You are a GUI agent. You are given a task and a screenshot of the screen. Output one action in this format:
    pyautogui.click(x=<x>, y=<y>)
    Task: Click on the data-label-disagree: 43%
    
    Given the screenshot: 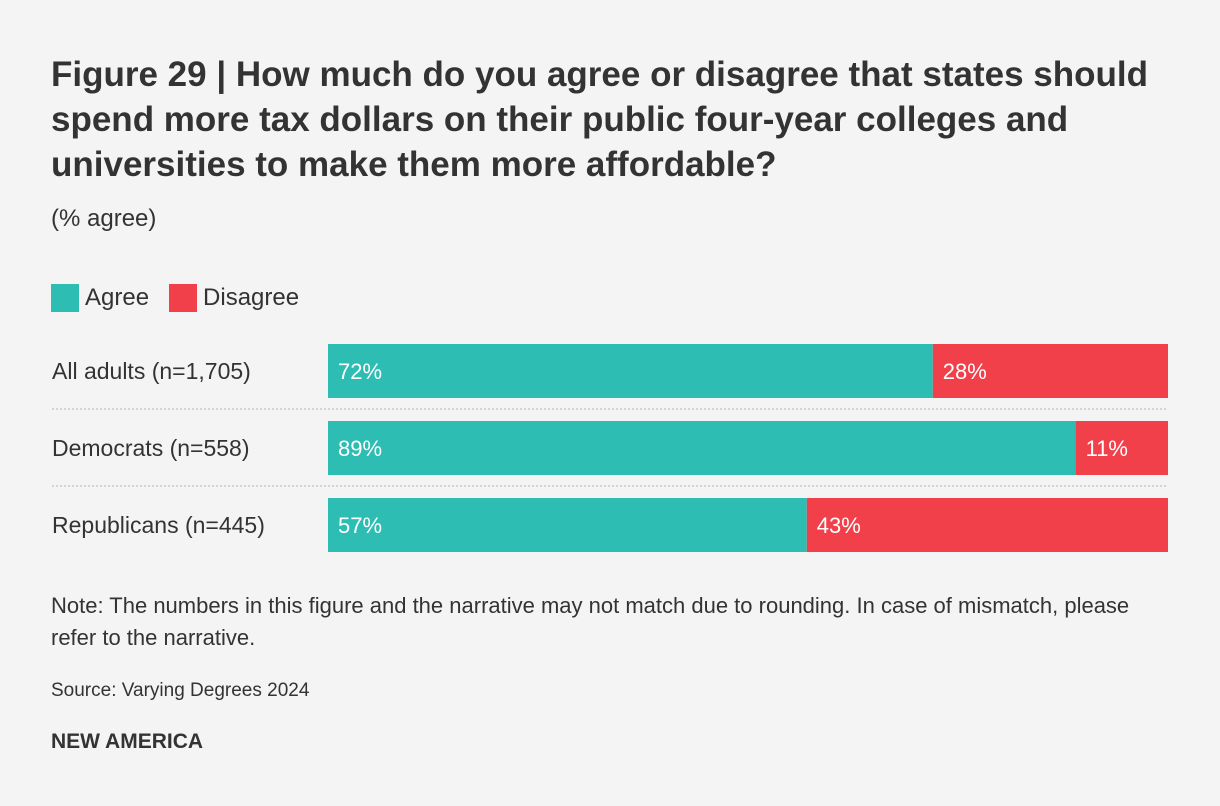 What is the action you would take?
    pyautogui.click(x=839, y=525)
    